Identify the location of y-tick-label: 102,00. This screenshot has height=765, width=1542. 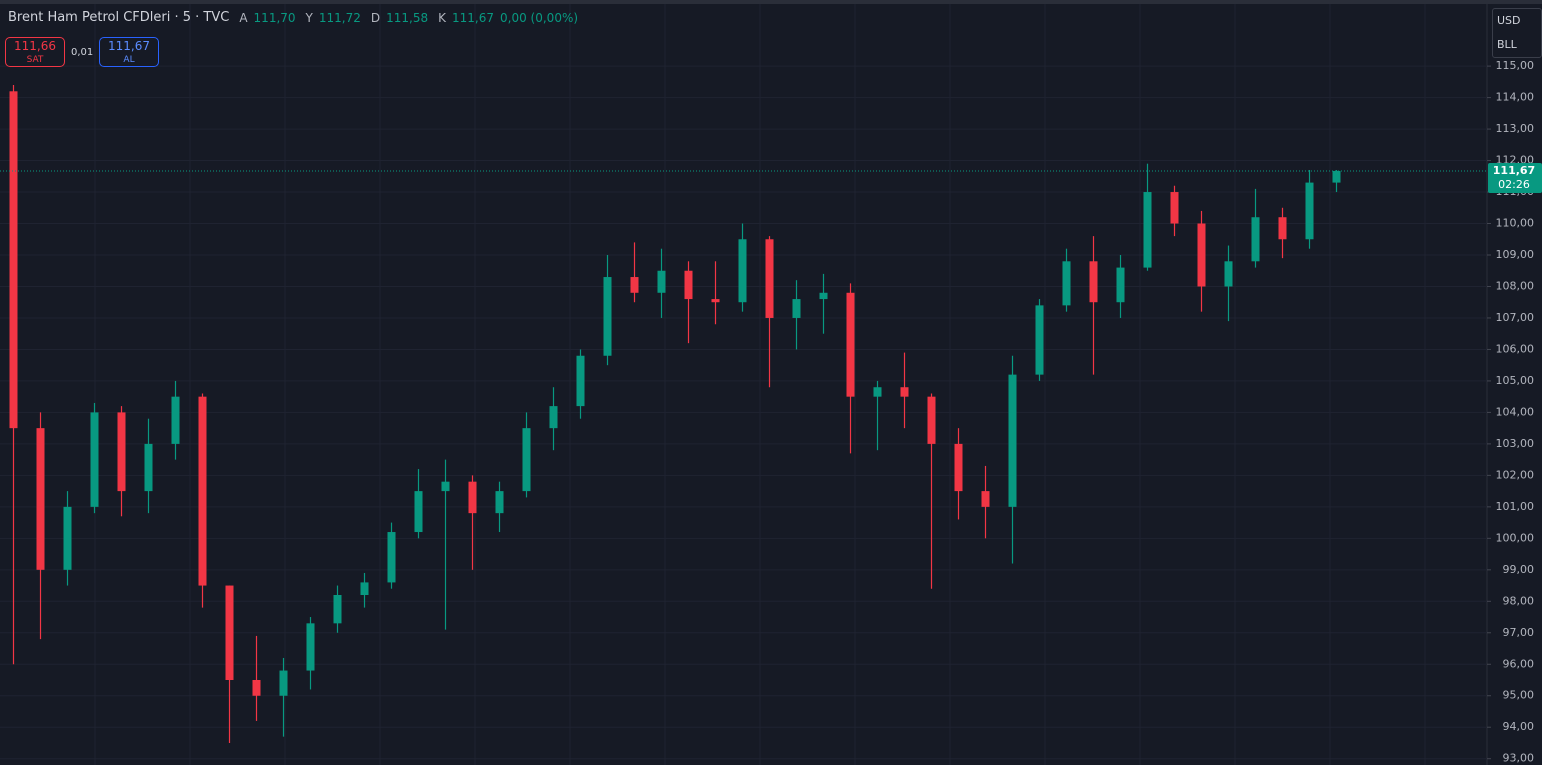
(1515, 474).